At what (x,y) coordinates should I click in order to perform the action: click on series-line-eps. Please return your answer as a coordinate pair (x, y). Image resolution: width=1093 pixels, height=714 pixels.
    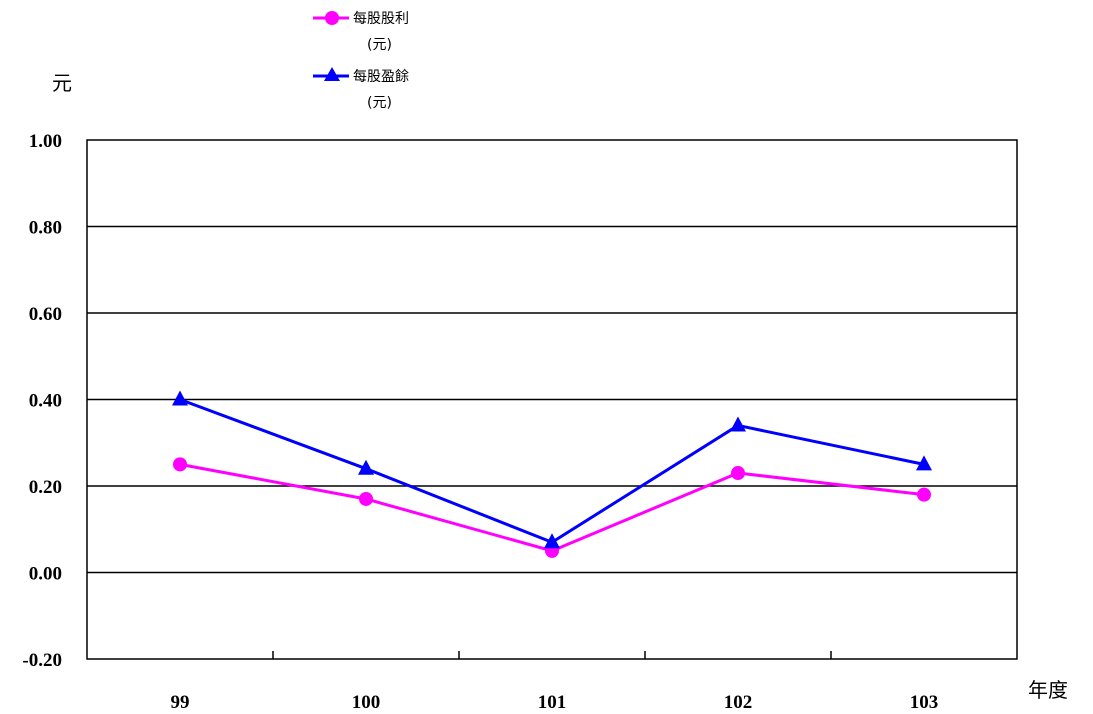
    Looking at the image, I should click on (552, 471).